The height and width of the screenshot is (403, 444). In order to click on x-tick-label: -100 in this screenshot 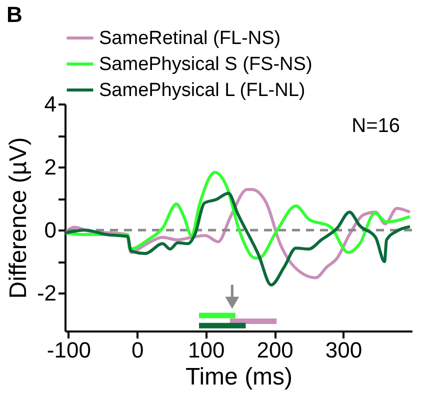, I will do `click(68, 350)`.